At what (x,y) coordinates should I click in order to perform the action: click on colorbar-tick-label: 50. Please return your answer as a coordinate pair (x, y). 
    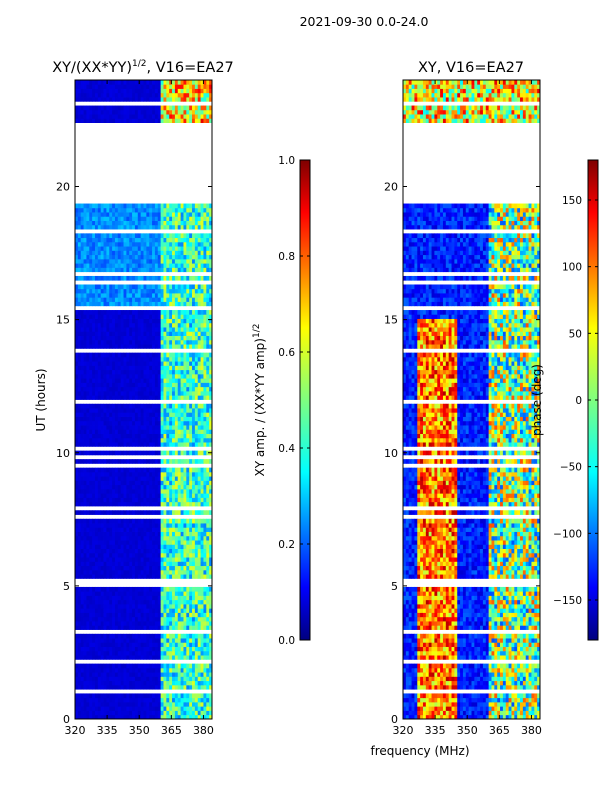
    Looking at the image, I should click on (575, 334).